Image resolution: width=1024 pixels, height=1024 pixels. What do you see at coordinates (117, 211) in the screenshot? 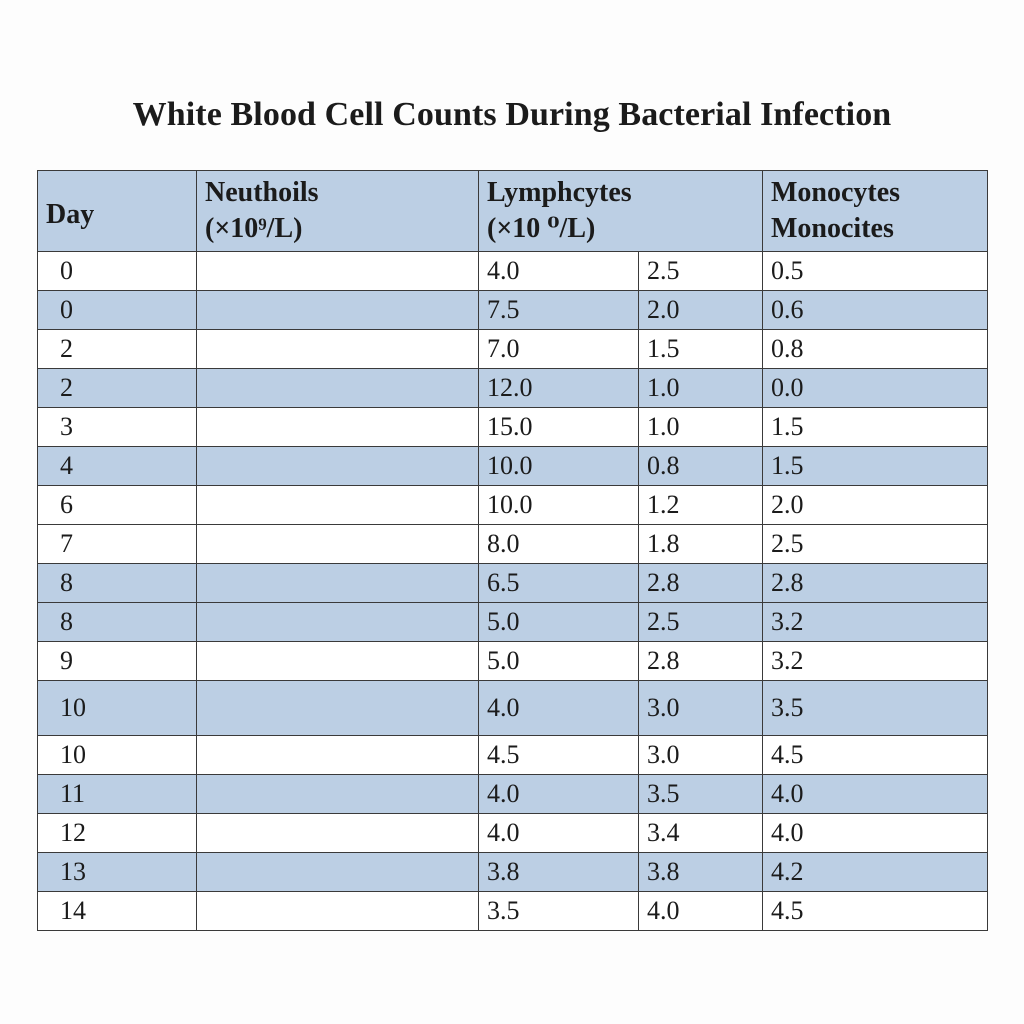
I see `header-day: Day` at bounding box center [117, 211].